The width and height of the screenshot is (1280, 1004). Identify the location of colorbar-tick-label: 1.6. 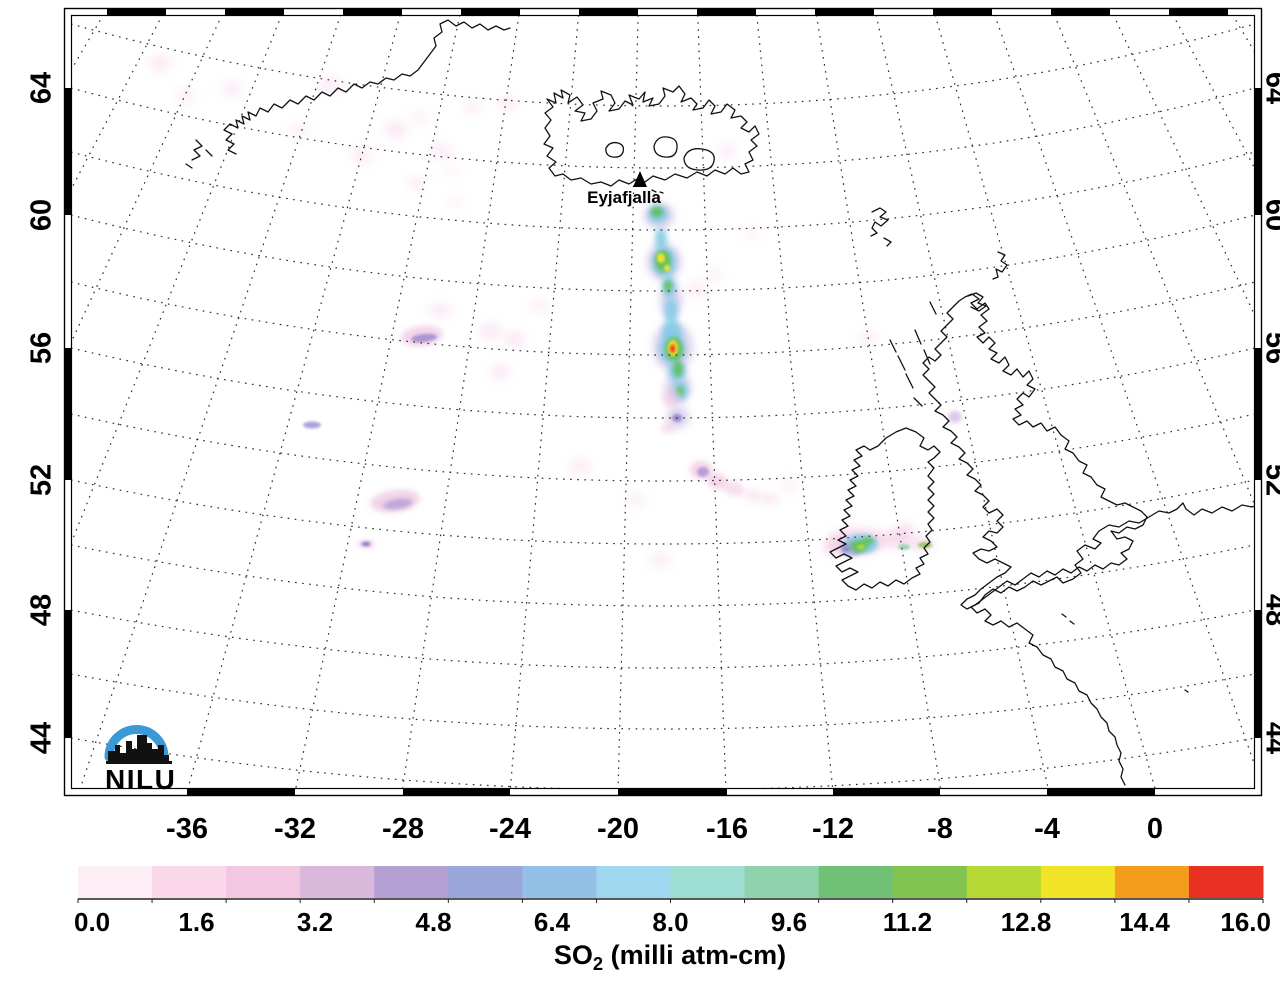
(196, 922).